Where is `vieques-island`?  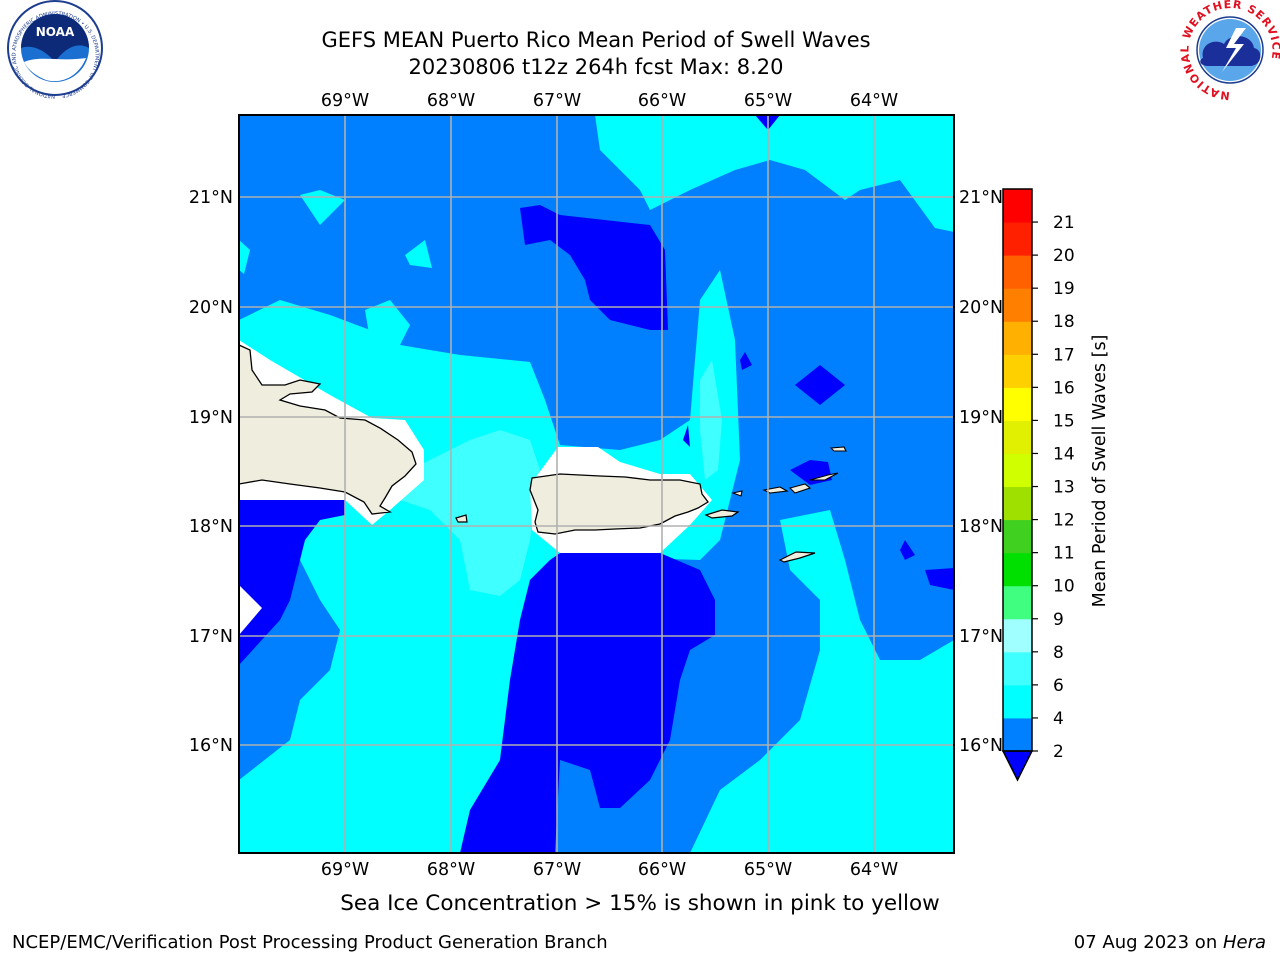
vieques-island is located at coordinates (722, 514).